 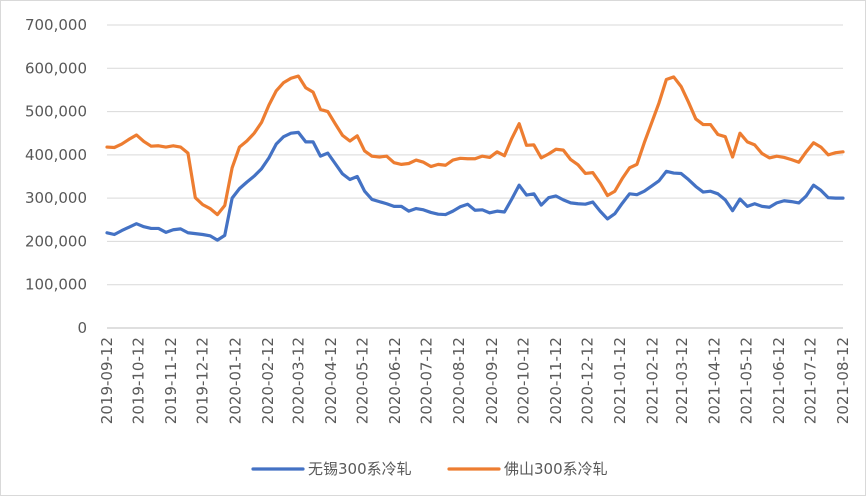 What do you see at coordinates (82, 328) in the screenshot?
I see `y-tick-label: 0` at bounding box center [82, 328].